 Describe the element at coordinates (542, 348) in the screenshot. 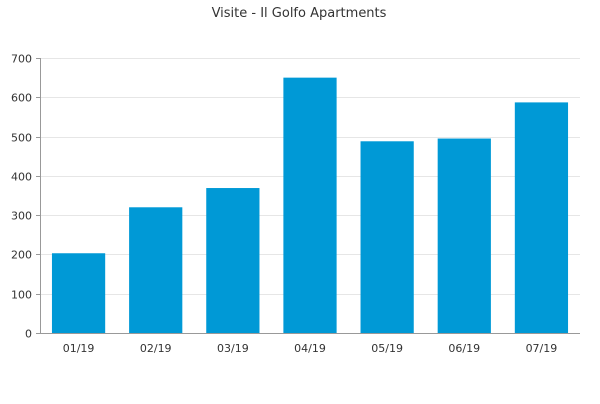

I see `x-tick-label: 07/19` at that location.